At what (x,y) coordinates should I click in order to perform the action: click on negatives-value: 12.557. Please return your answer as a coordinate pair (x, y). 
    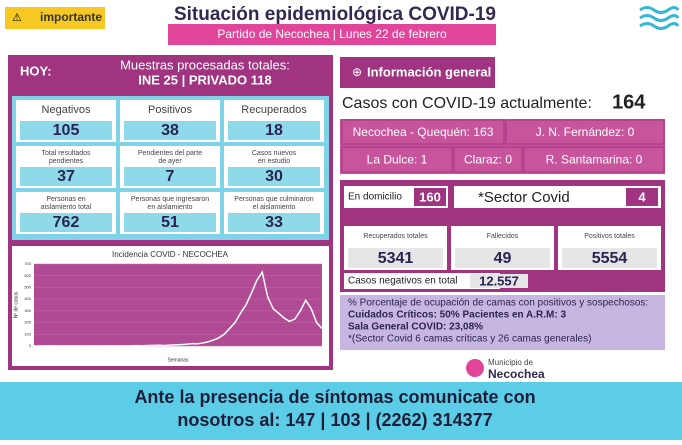
    Looking at the image, I should click on (499, 280).